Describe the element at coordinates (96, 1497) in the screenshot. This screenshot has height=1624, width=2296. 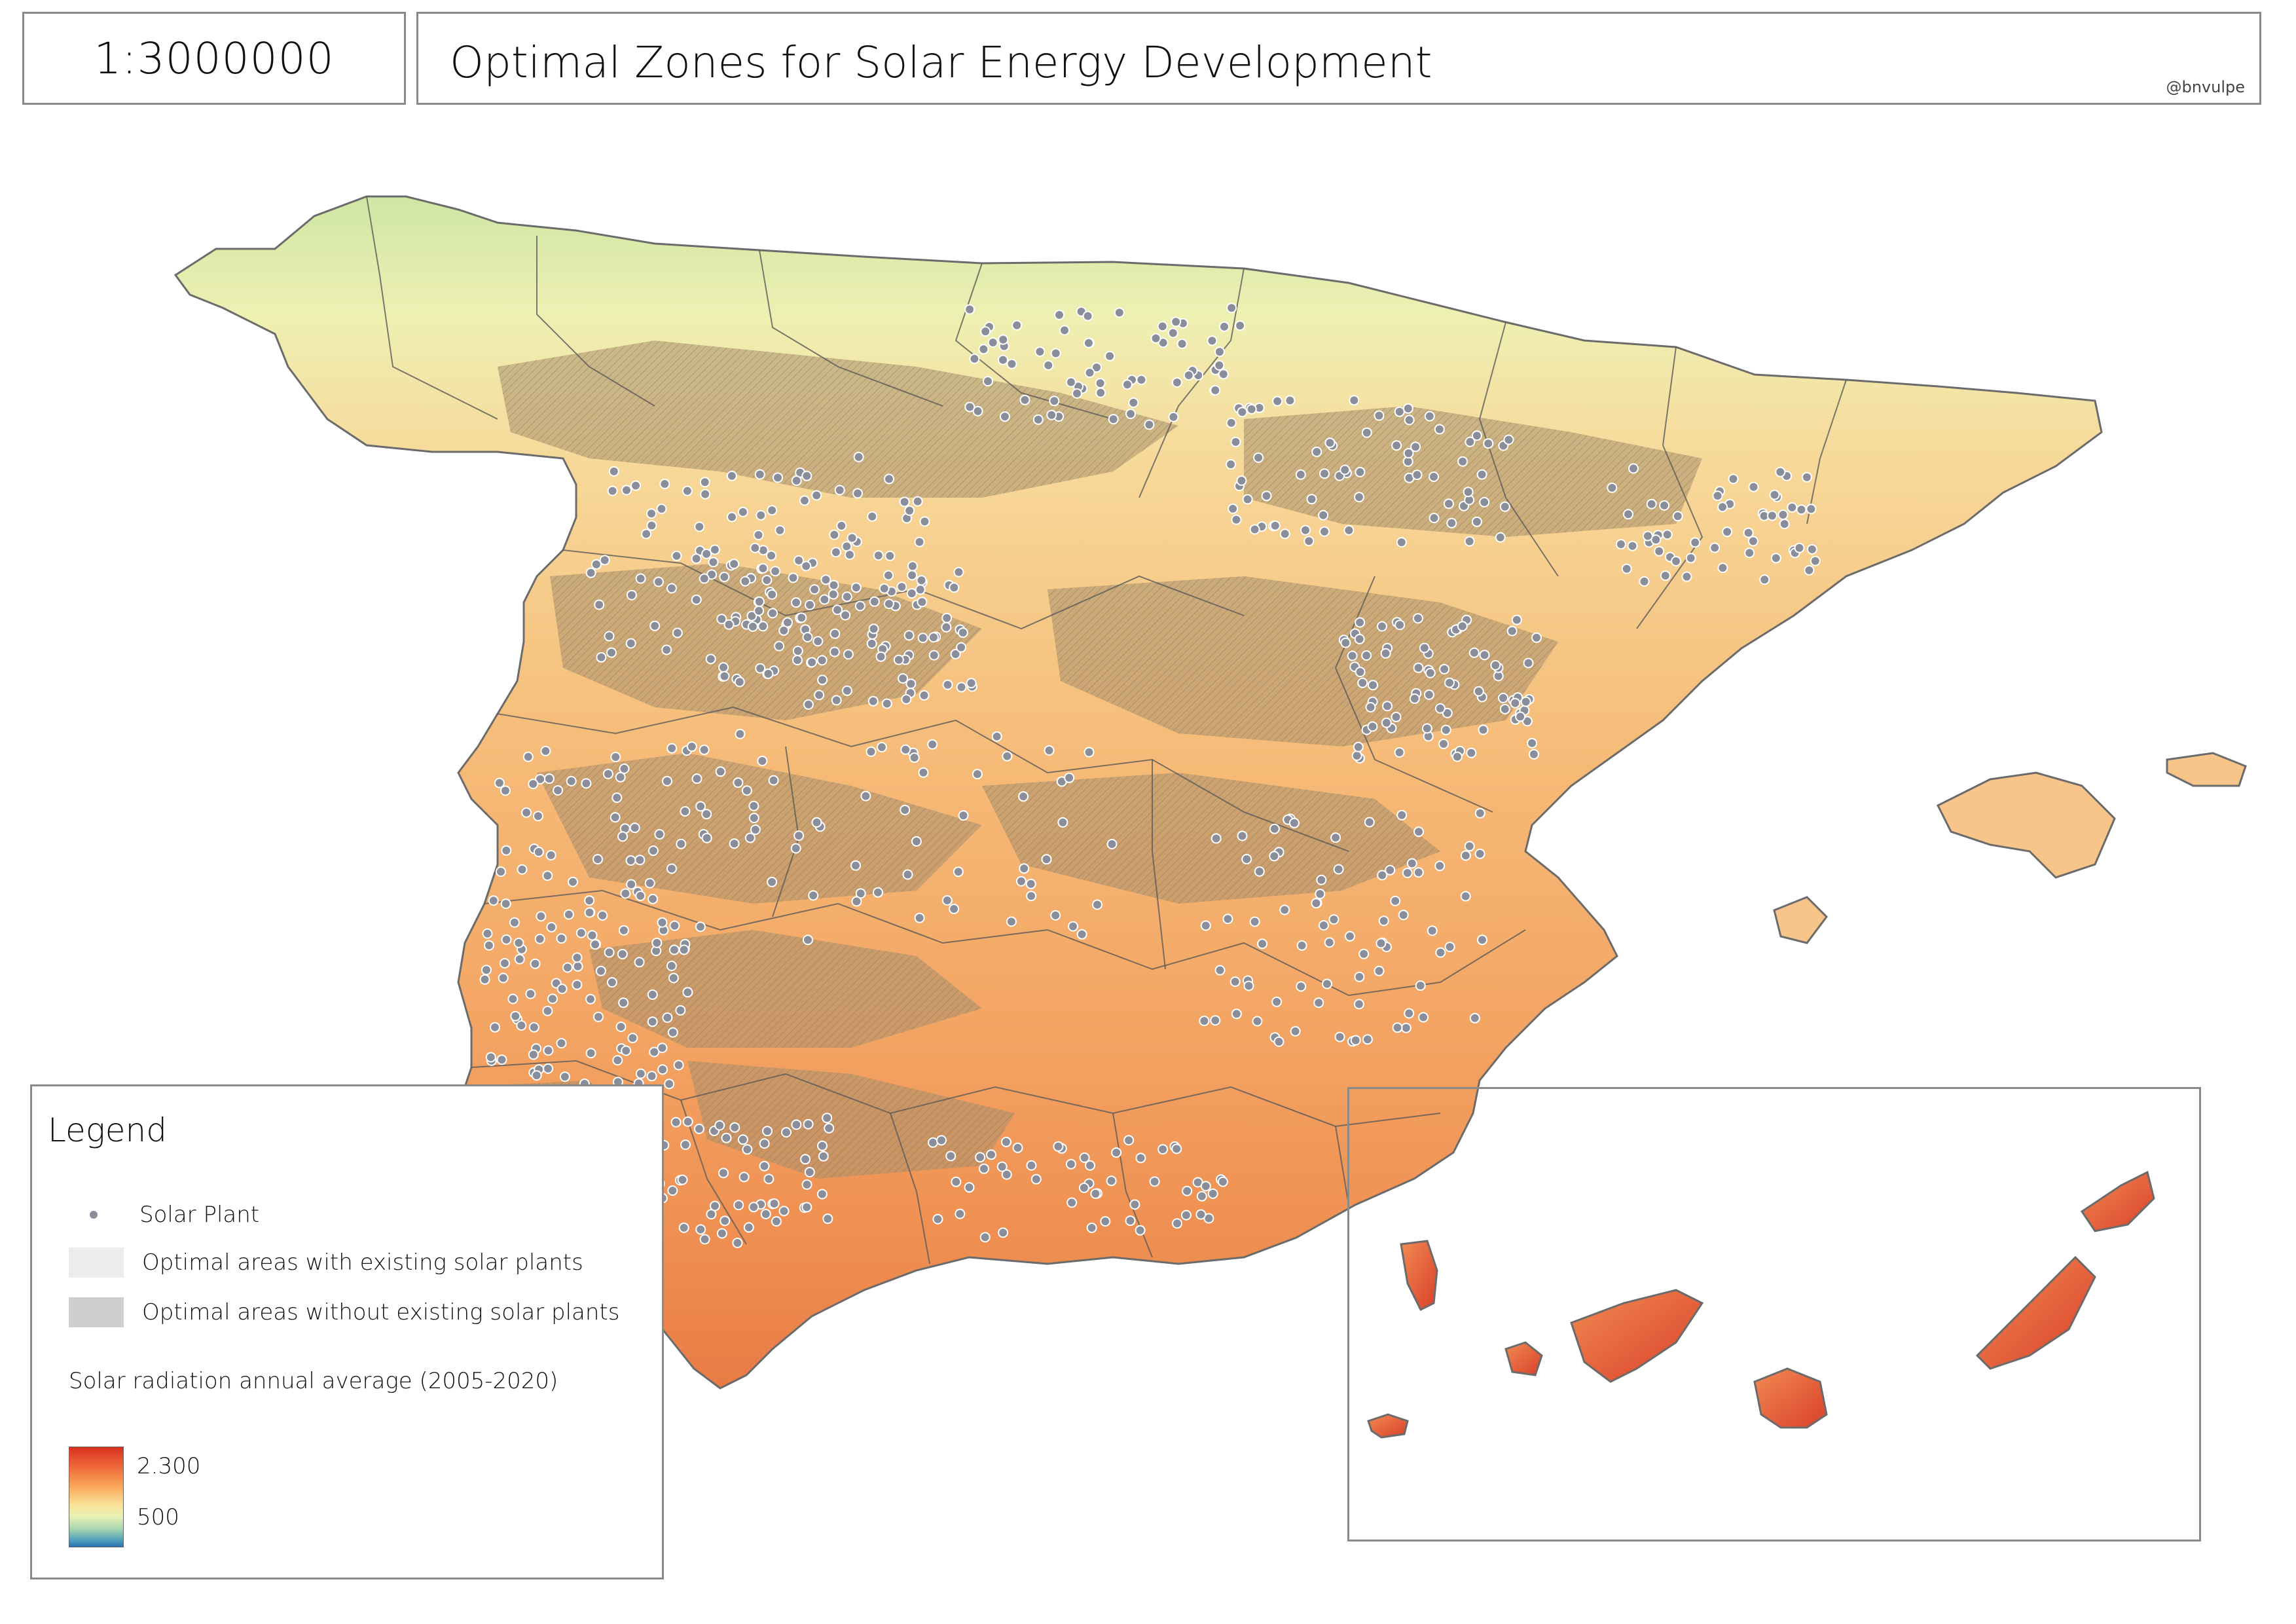
I see `radiation-color-ramp` at that location.